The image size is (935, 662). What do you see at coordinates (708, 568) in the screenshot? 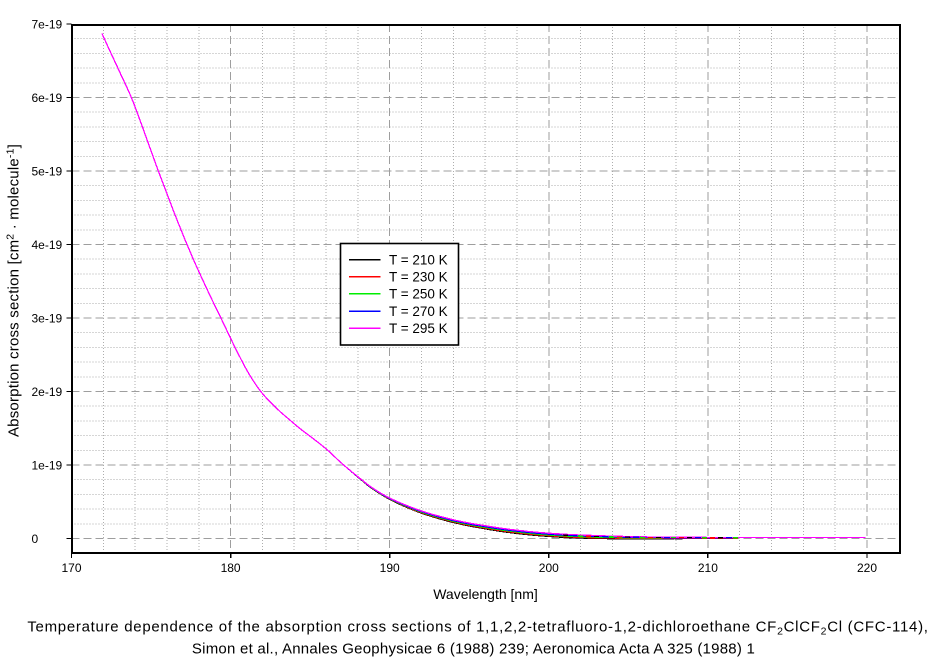
I see `svg-text: 210` at bounding box center [708, 568].